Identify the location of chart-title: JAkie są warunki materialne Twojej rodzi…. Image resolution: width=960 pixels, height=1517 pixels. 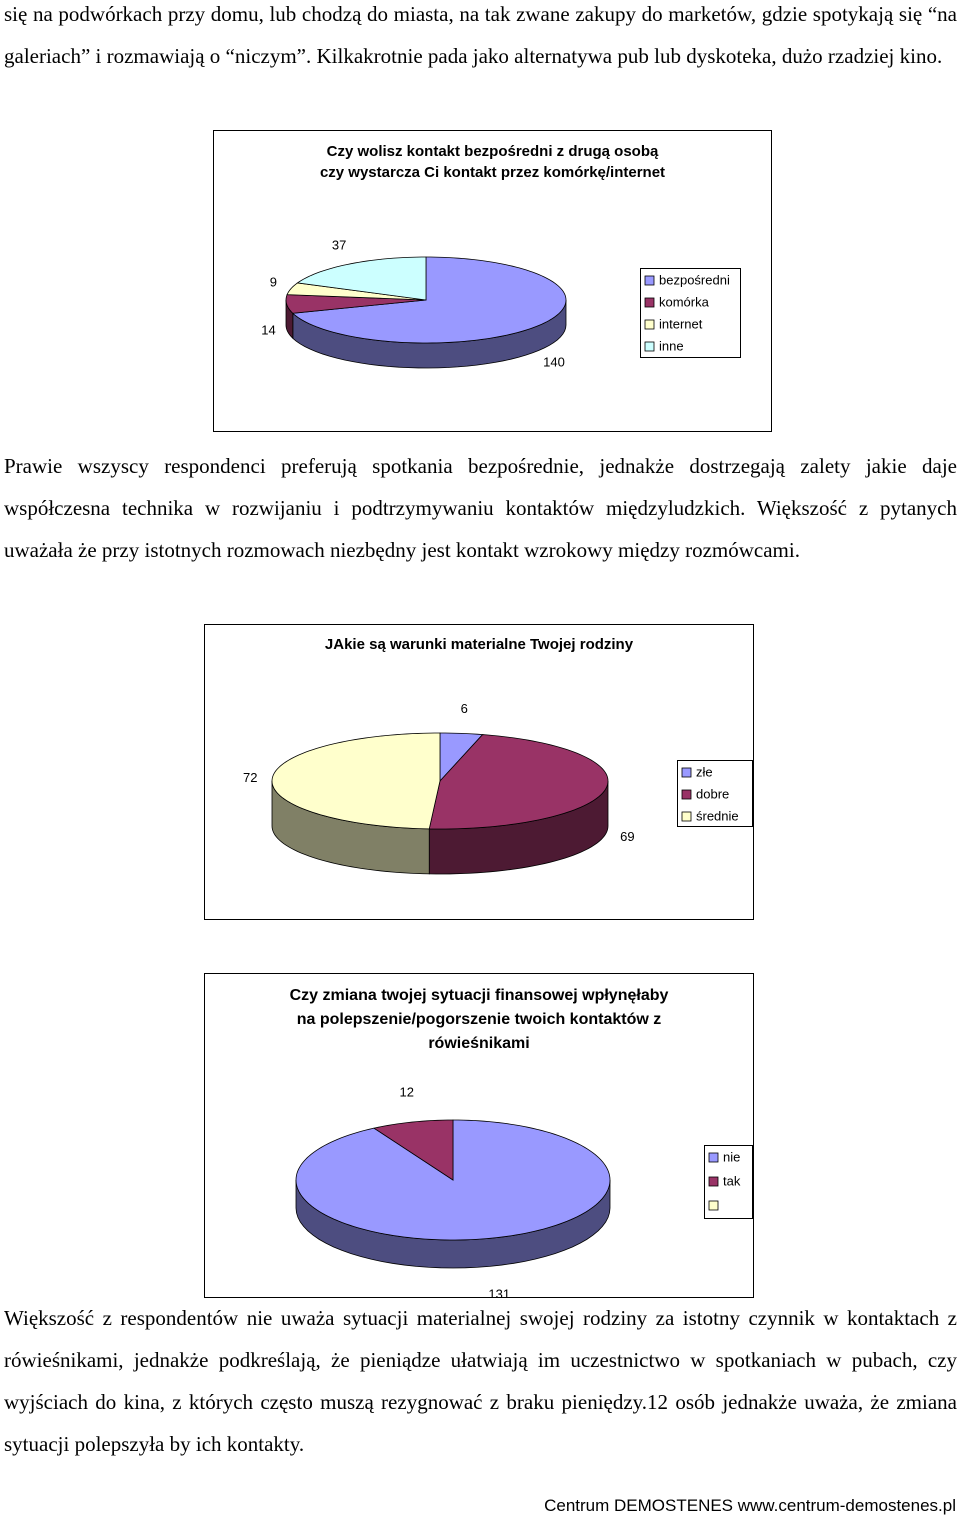
(479, 644).